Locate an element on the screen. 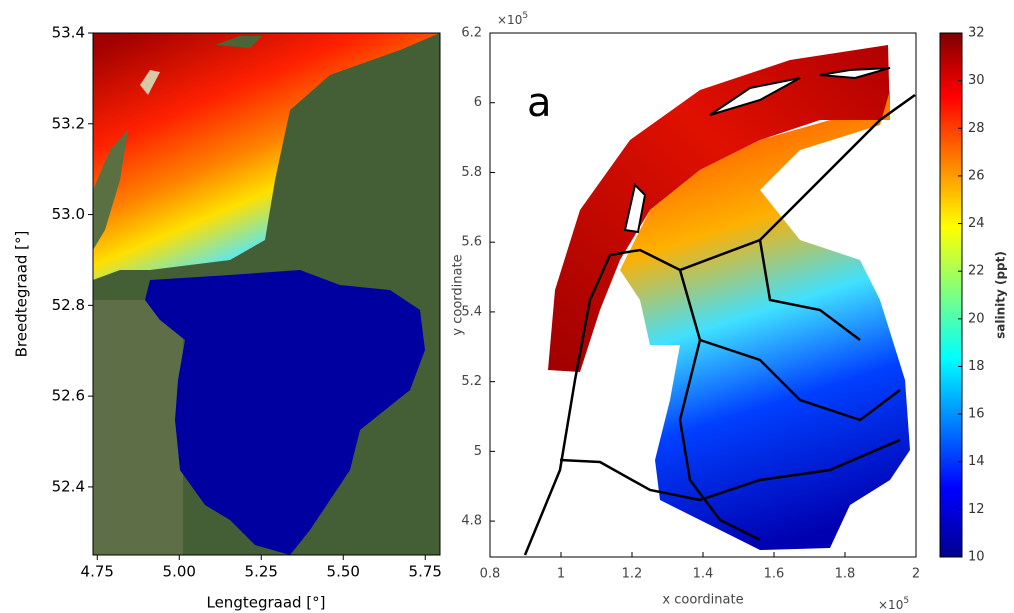 The height and width of the screenshot is (613, 1014). x-tick-label: 1.4 is located at coordinates (703, 574).